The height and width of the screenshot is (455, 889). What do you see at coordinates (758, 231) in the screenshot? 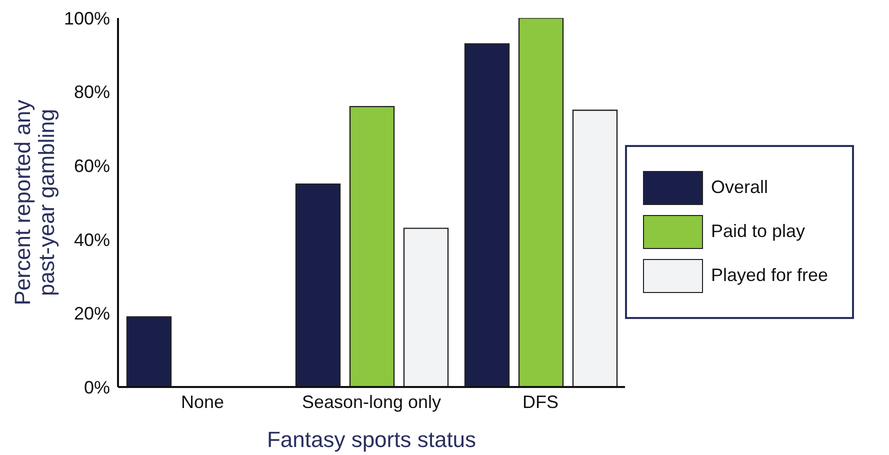
I see `legend-label: Paid to play` at bounding box center [758, 231].